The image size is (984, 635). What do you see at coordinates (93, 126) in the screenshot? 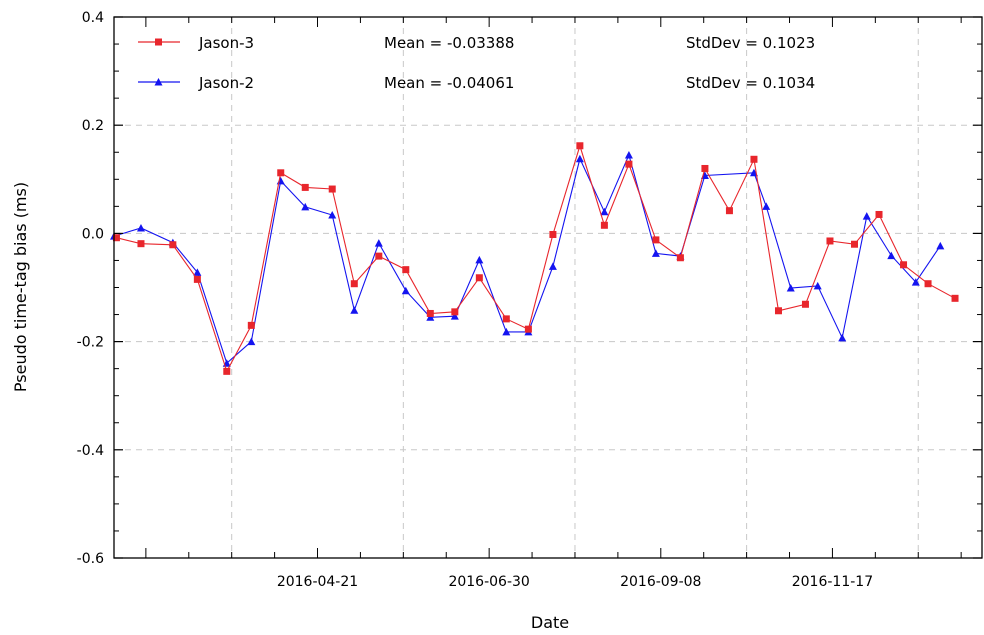
I see `y-tick-label: 0.2` at bounding box center [93, 126].